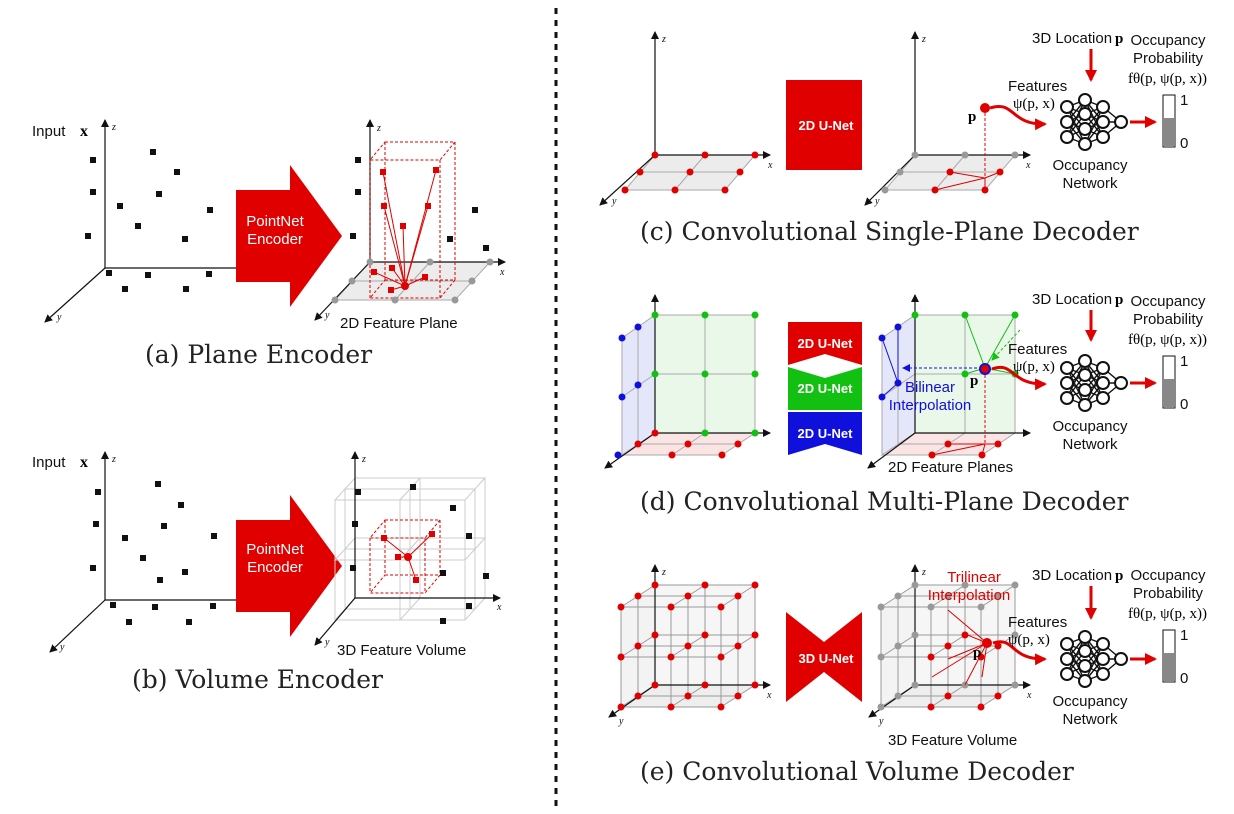  I want to click on encoder-arrow-a: PointNet Encoder, so click(289, 236).